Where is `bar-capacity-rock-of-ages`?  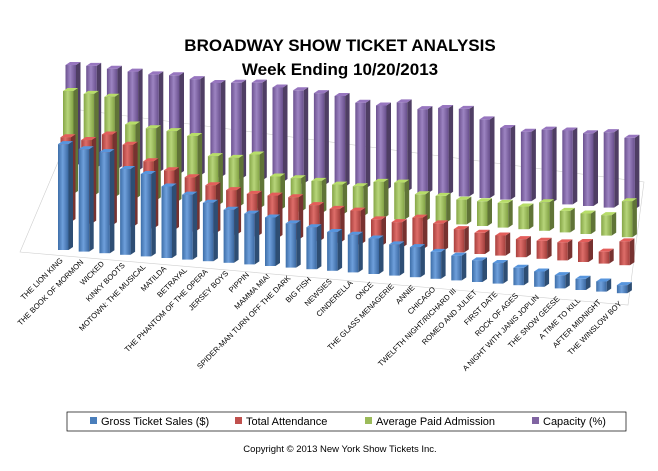 bar-capacity-rock-of-ages is located at coordinates (528, 165).